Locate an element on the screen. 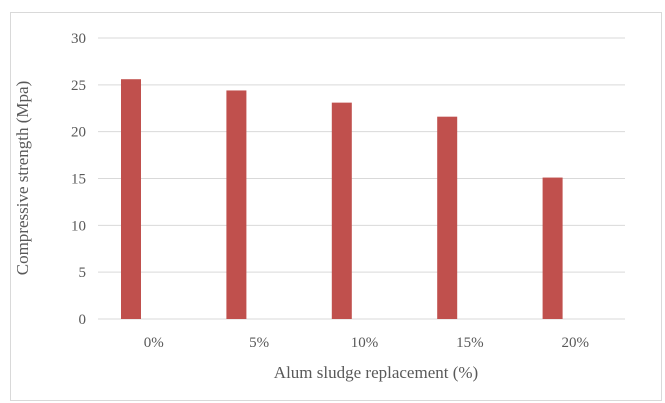 Image resolution: width=665 pixels, height=403 pixels. bar-5pct is located at coordinates (236, 204).